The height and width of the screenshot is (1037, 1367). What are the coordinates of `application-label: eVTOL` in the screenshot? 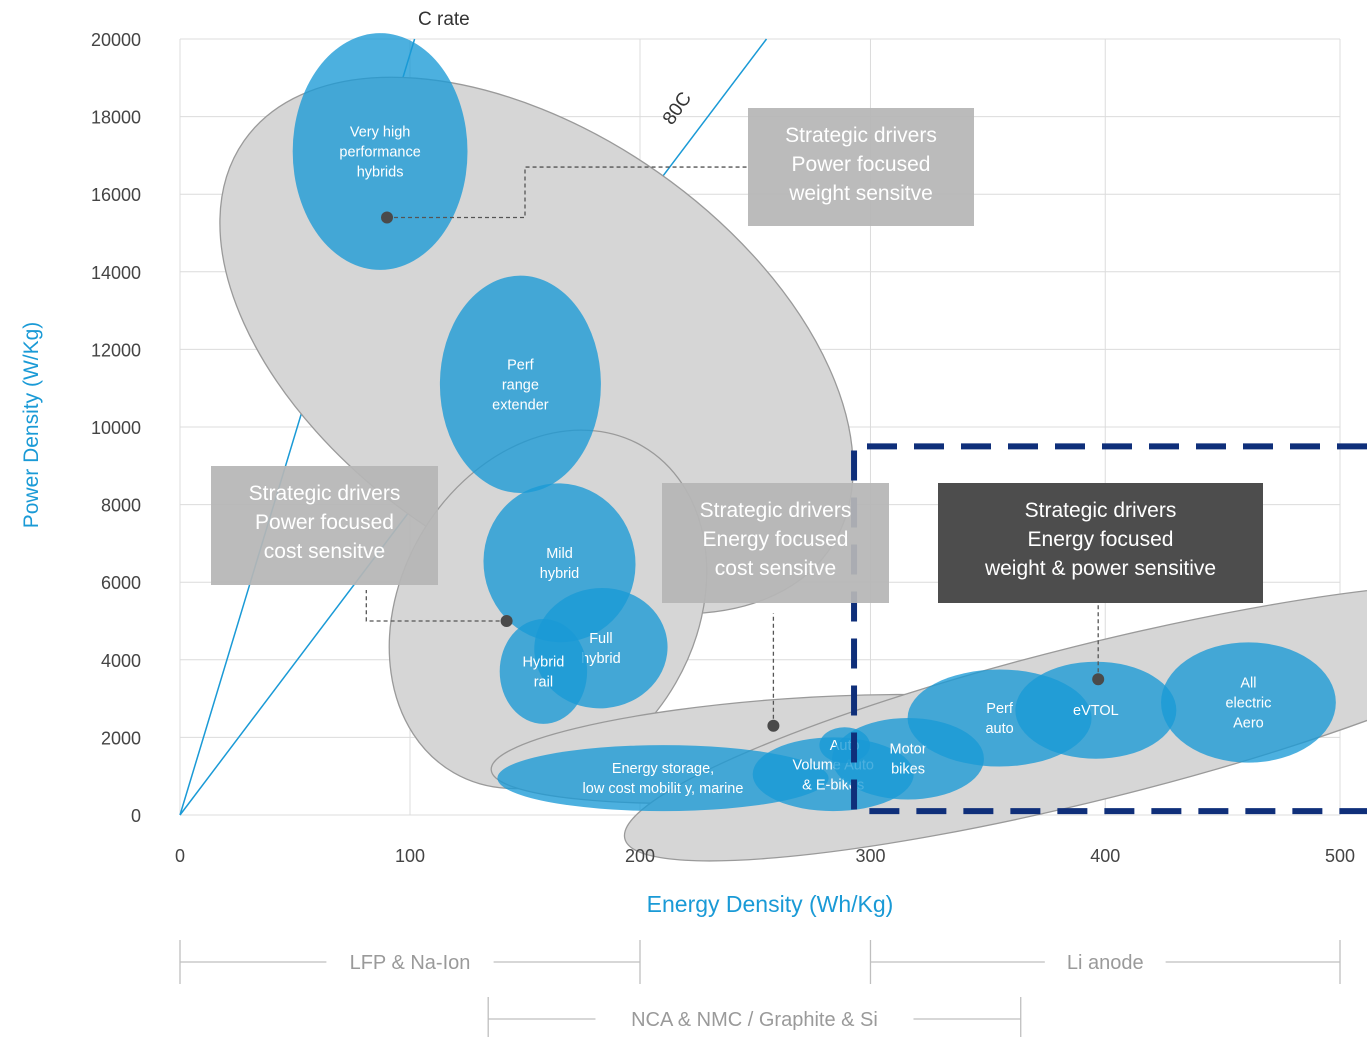 It's located at (1096, 711).